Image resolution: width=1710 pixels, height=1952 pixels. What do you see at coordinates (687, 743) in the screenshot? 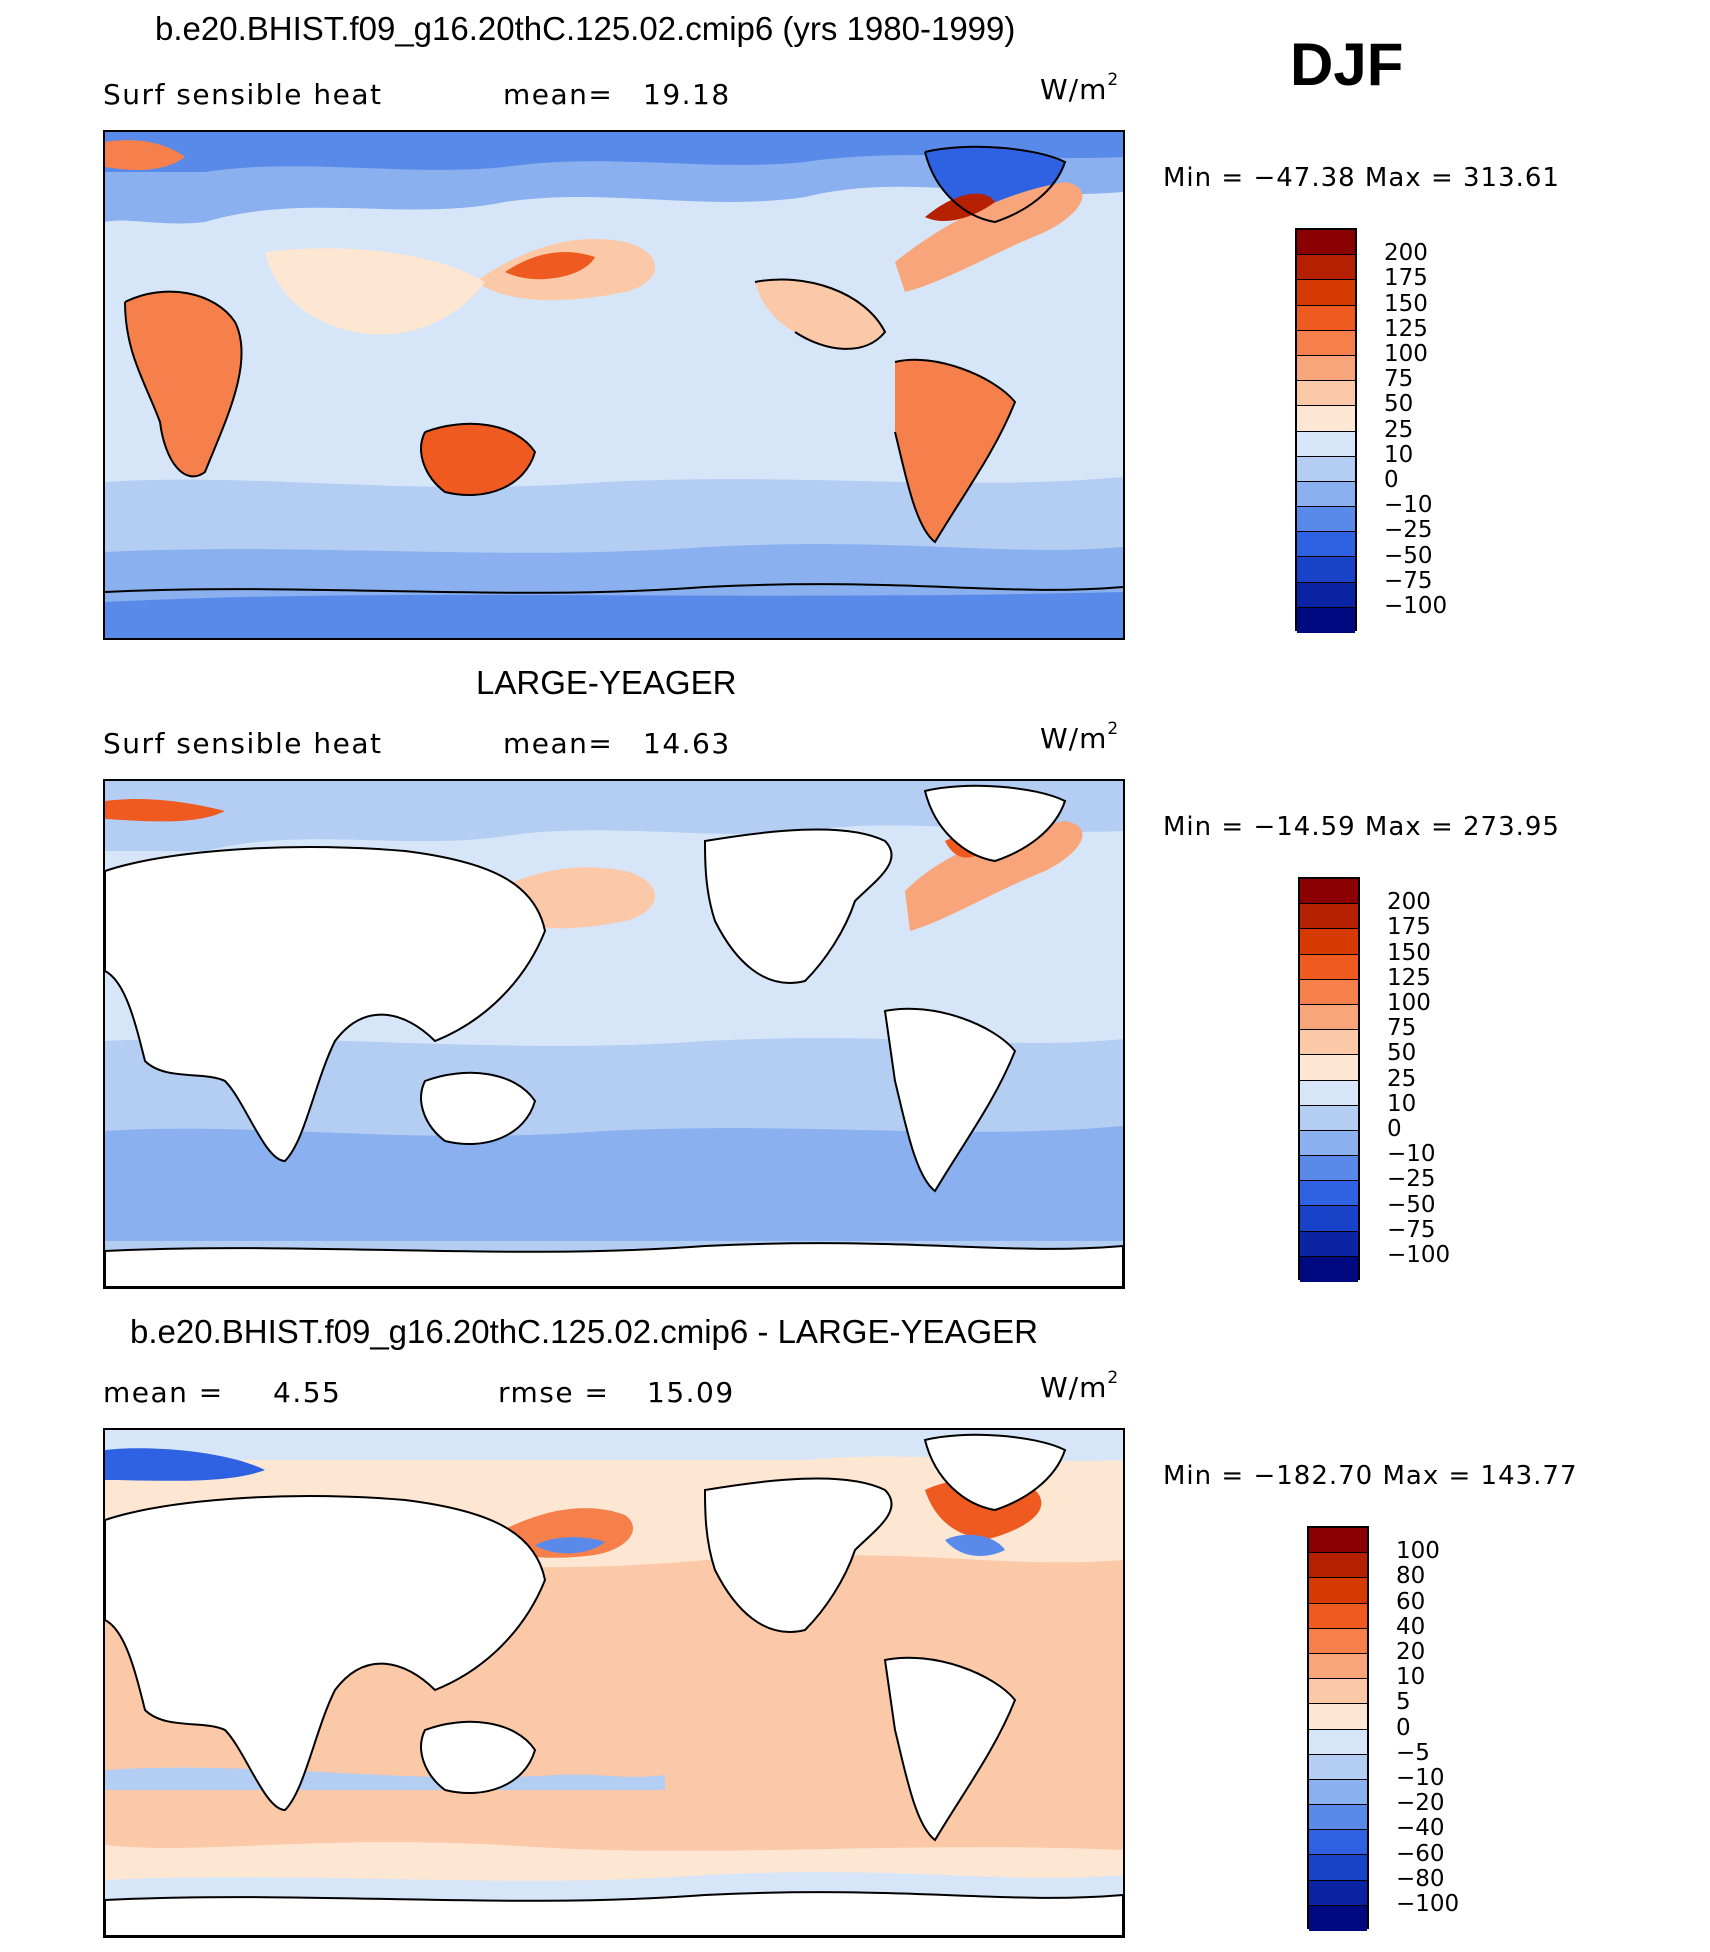
I see `panel2-mean-value: 14.63` at bounding box center [687, 743].